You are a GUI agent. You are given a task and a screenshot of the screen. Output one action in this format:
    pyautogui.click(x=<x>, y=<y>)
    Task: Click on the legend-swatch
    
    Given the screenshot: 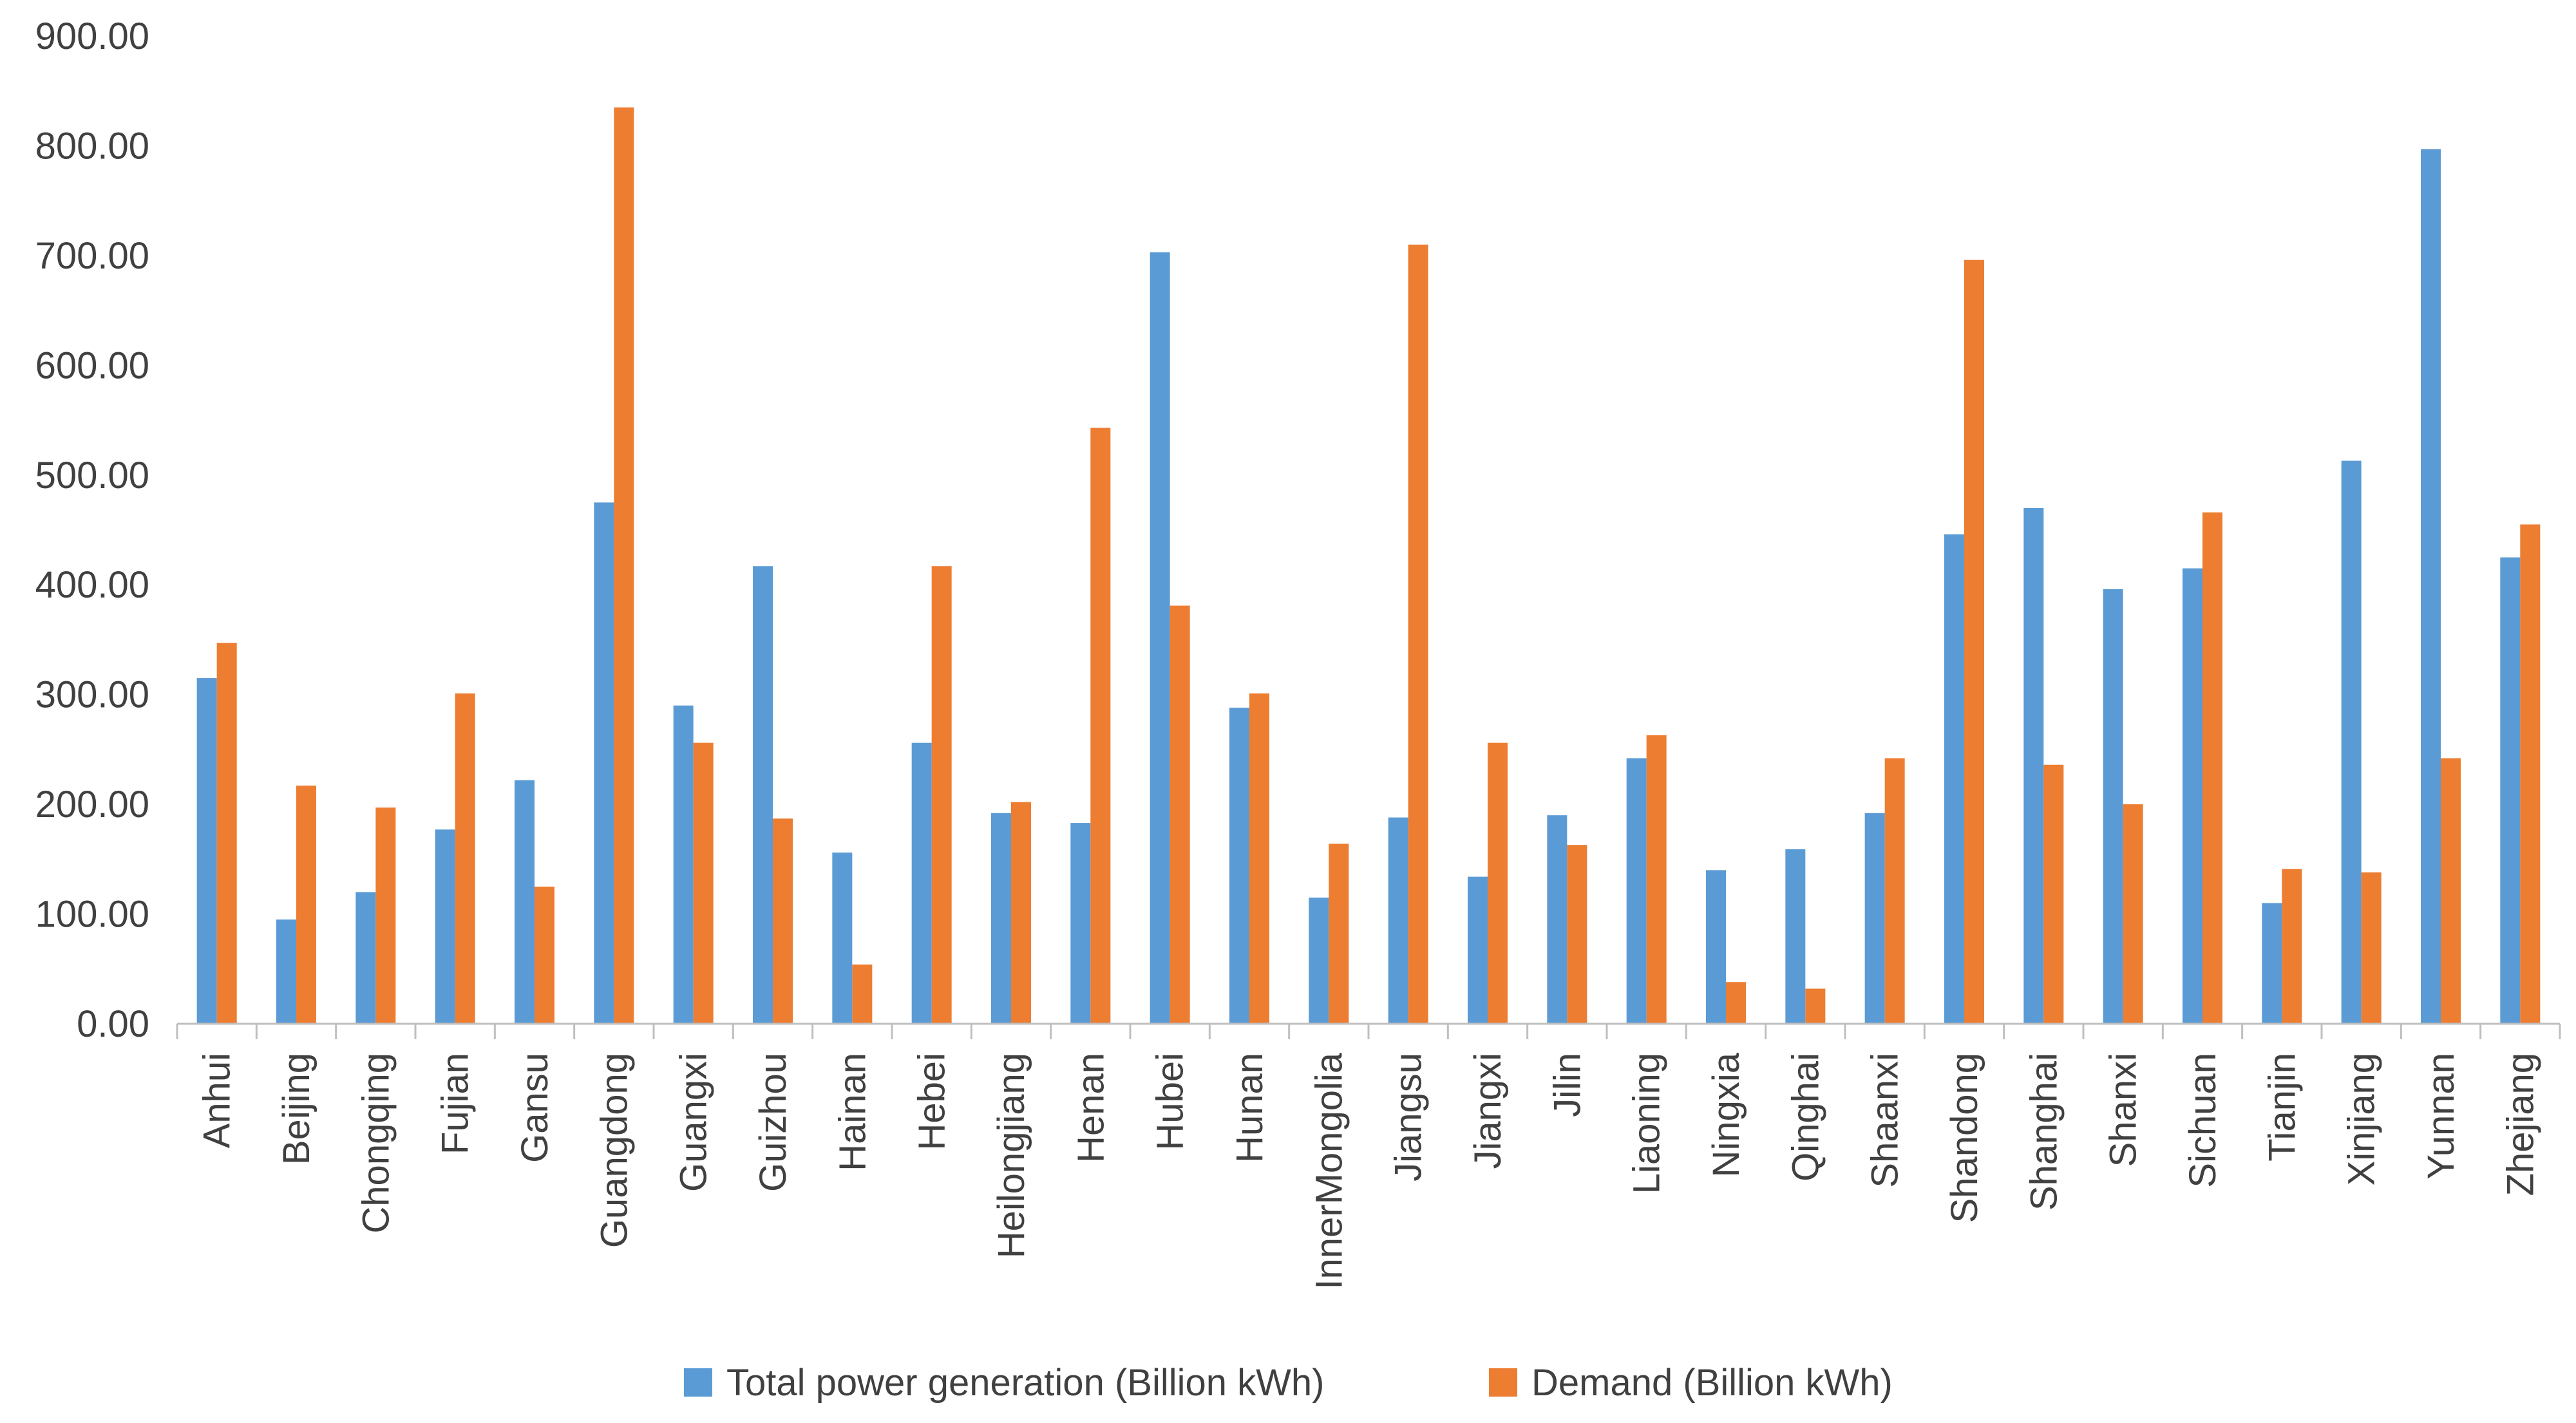 What is the action you would take?
    pyautogui.click(x=698, y=1382)
    